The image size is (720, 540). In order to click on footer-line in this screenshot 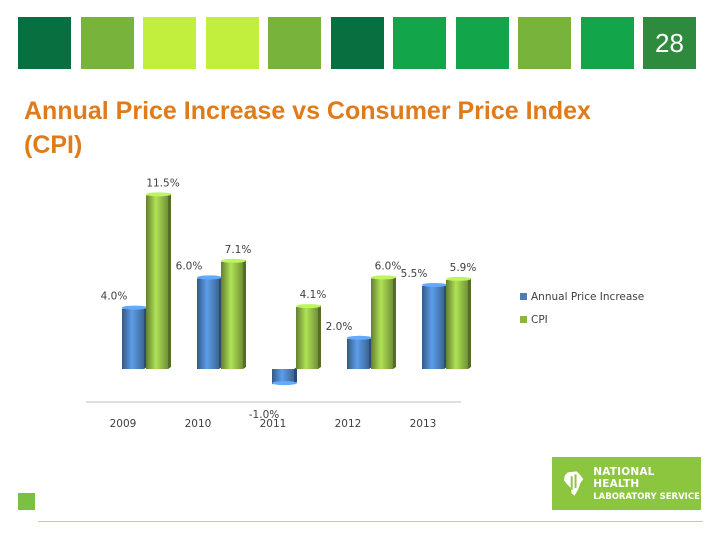, I will do `click(370, 521)`.